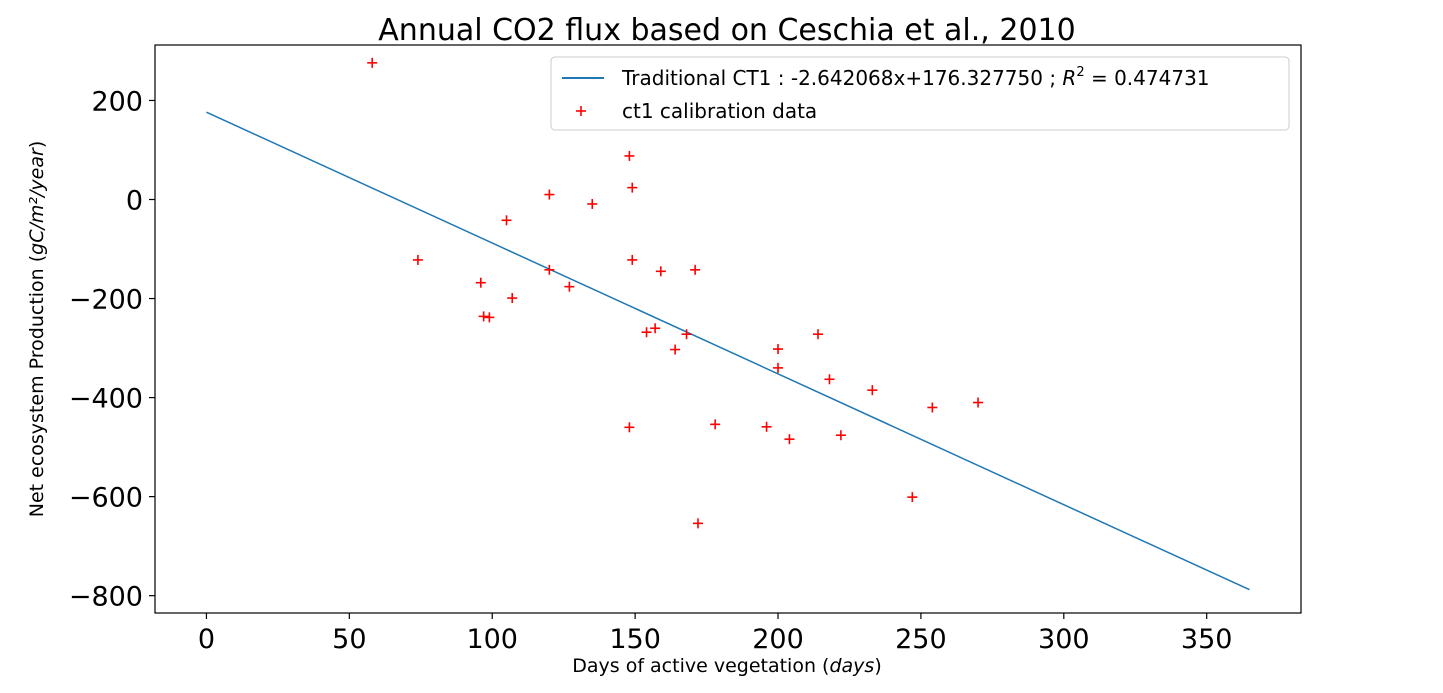 The width and height of the screenshot is (1443, 693). I want to click on legend-r-symbol: R, so click(1069, 78).